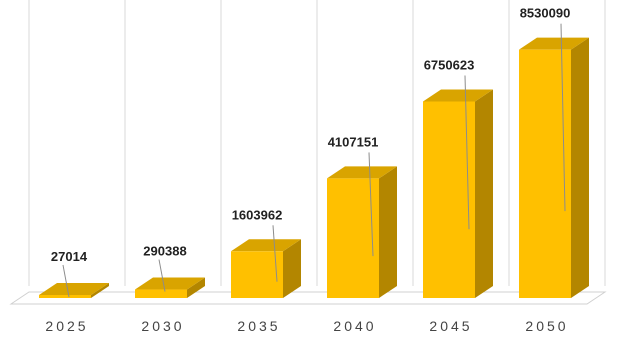 This screenshot has width=628, height=338. What do you see at coordinates (449, 64) in the screenshot?
I see `data-label: 6750623` at bounding box center [449, 64].